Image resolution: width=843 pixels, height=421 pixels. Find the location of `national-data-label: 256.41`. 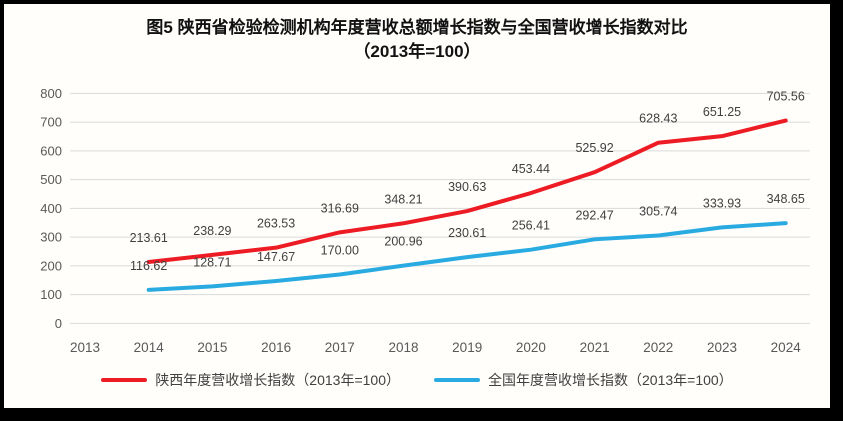

national-data-label: 256.41 is located at coordinates (531, 226).